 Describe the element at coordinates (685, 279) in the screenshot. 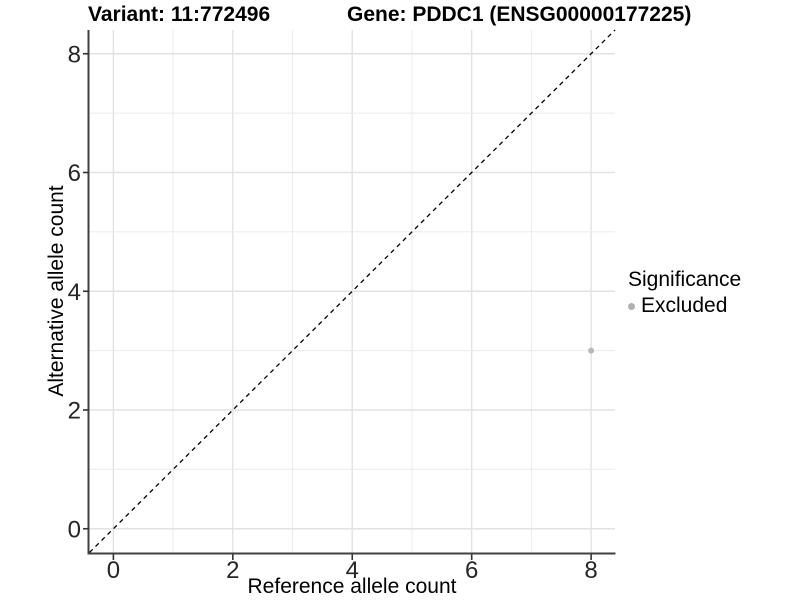

I see `legend-title: Significance` at that location.